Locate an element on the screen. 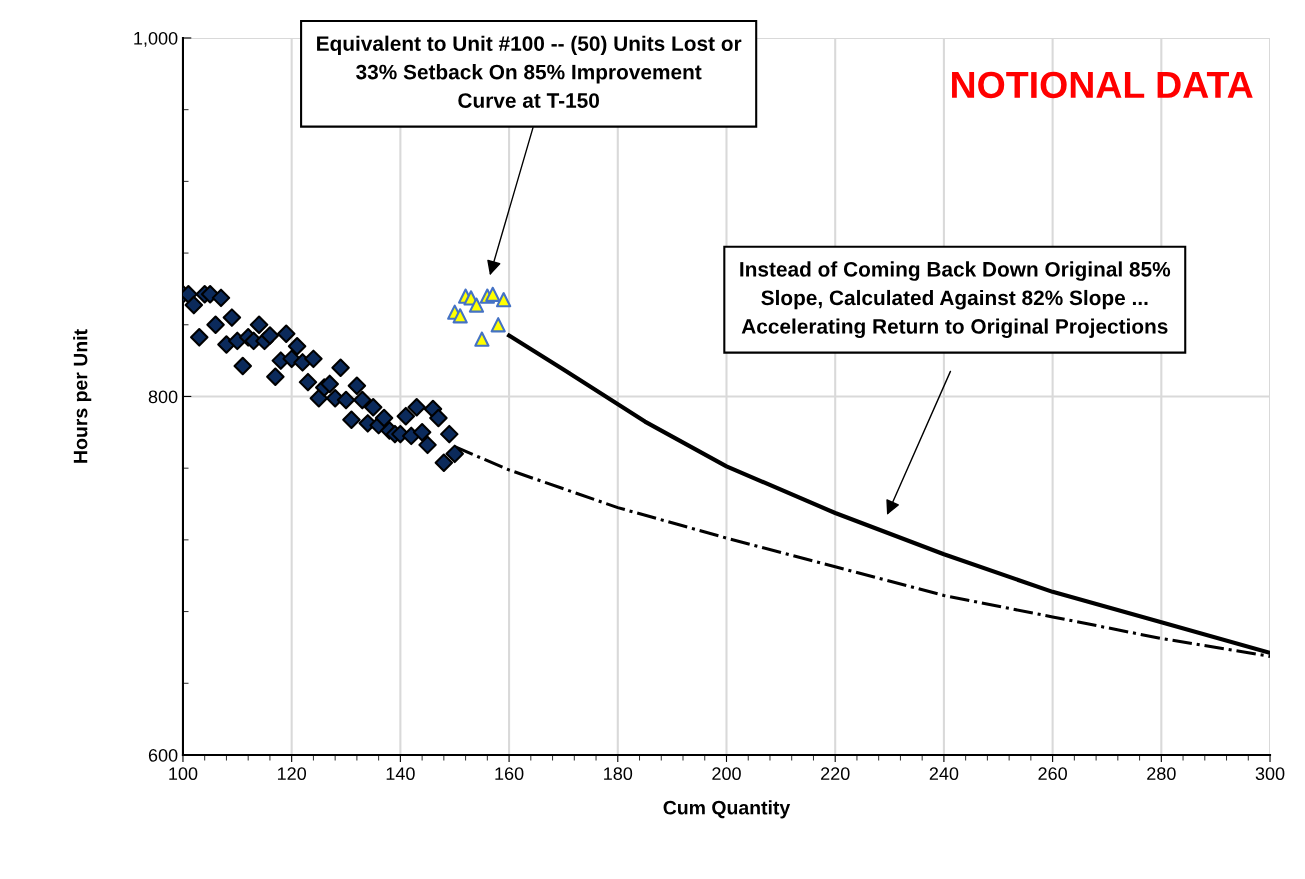  y-tick-label: 600 is located at coordinates (163, 755).